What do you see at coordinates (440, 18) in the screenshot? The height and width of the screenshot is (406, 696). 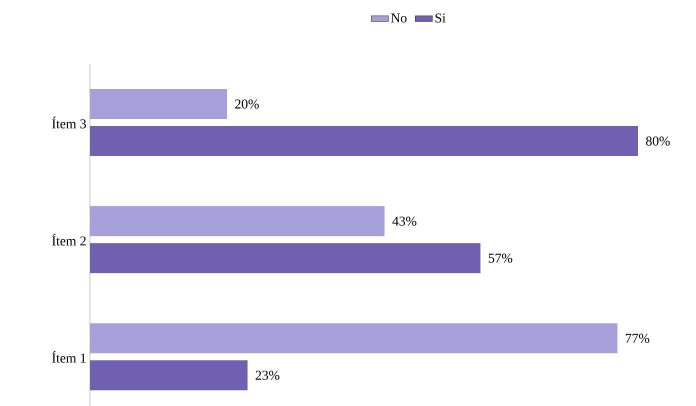 I see `legend-label: Si` at bounding box center [440, 18].